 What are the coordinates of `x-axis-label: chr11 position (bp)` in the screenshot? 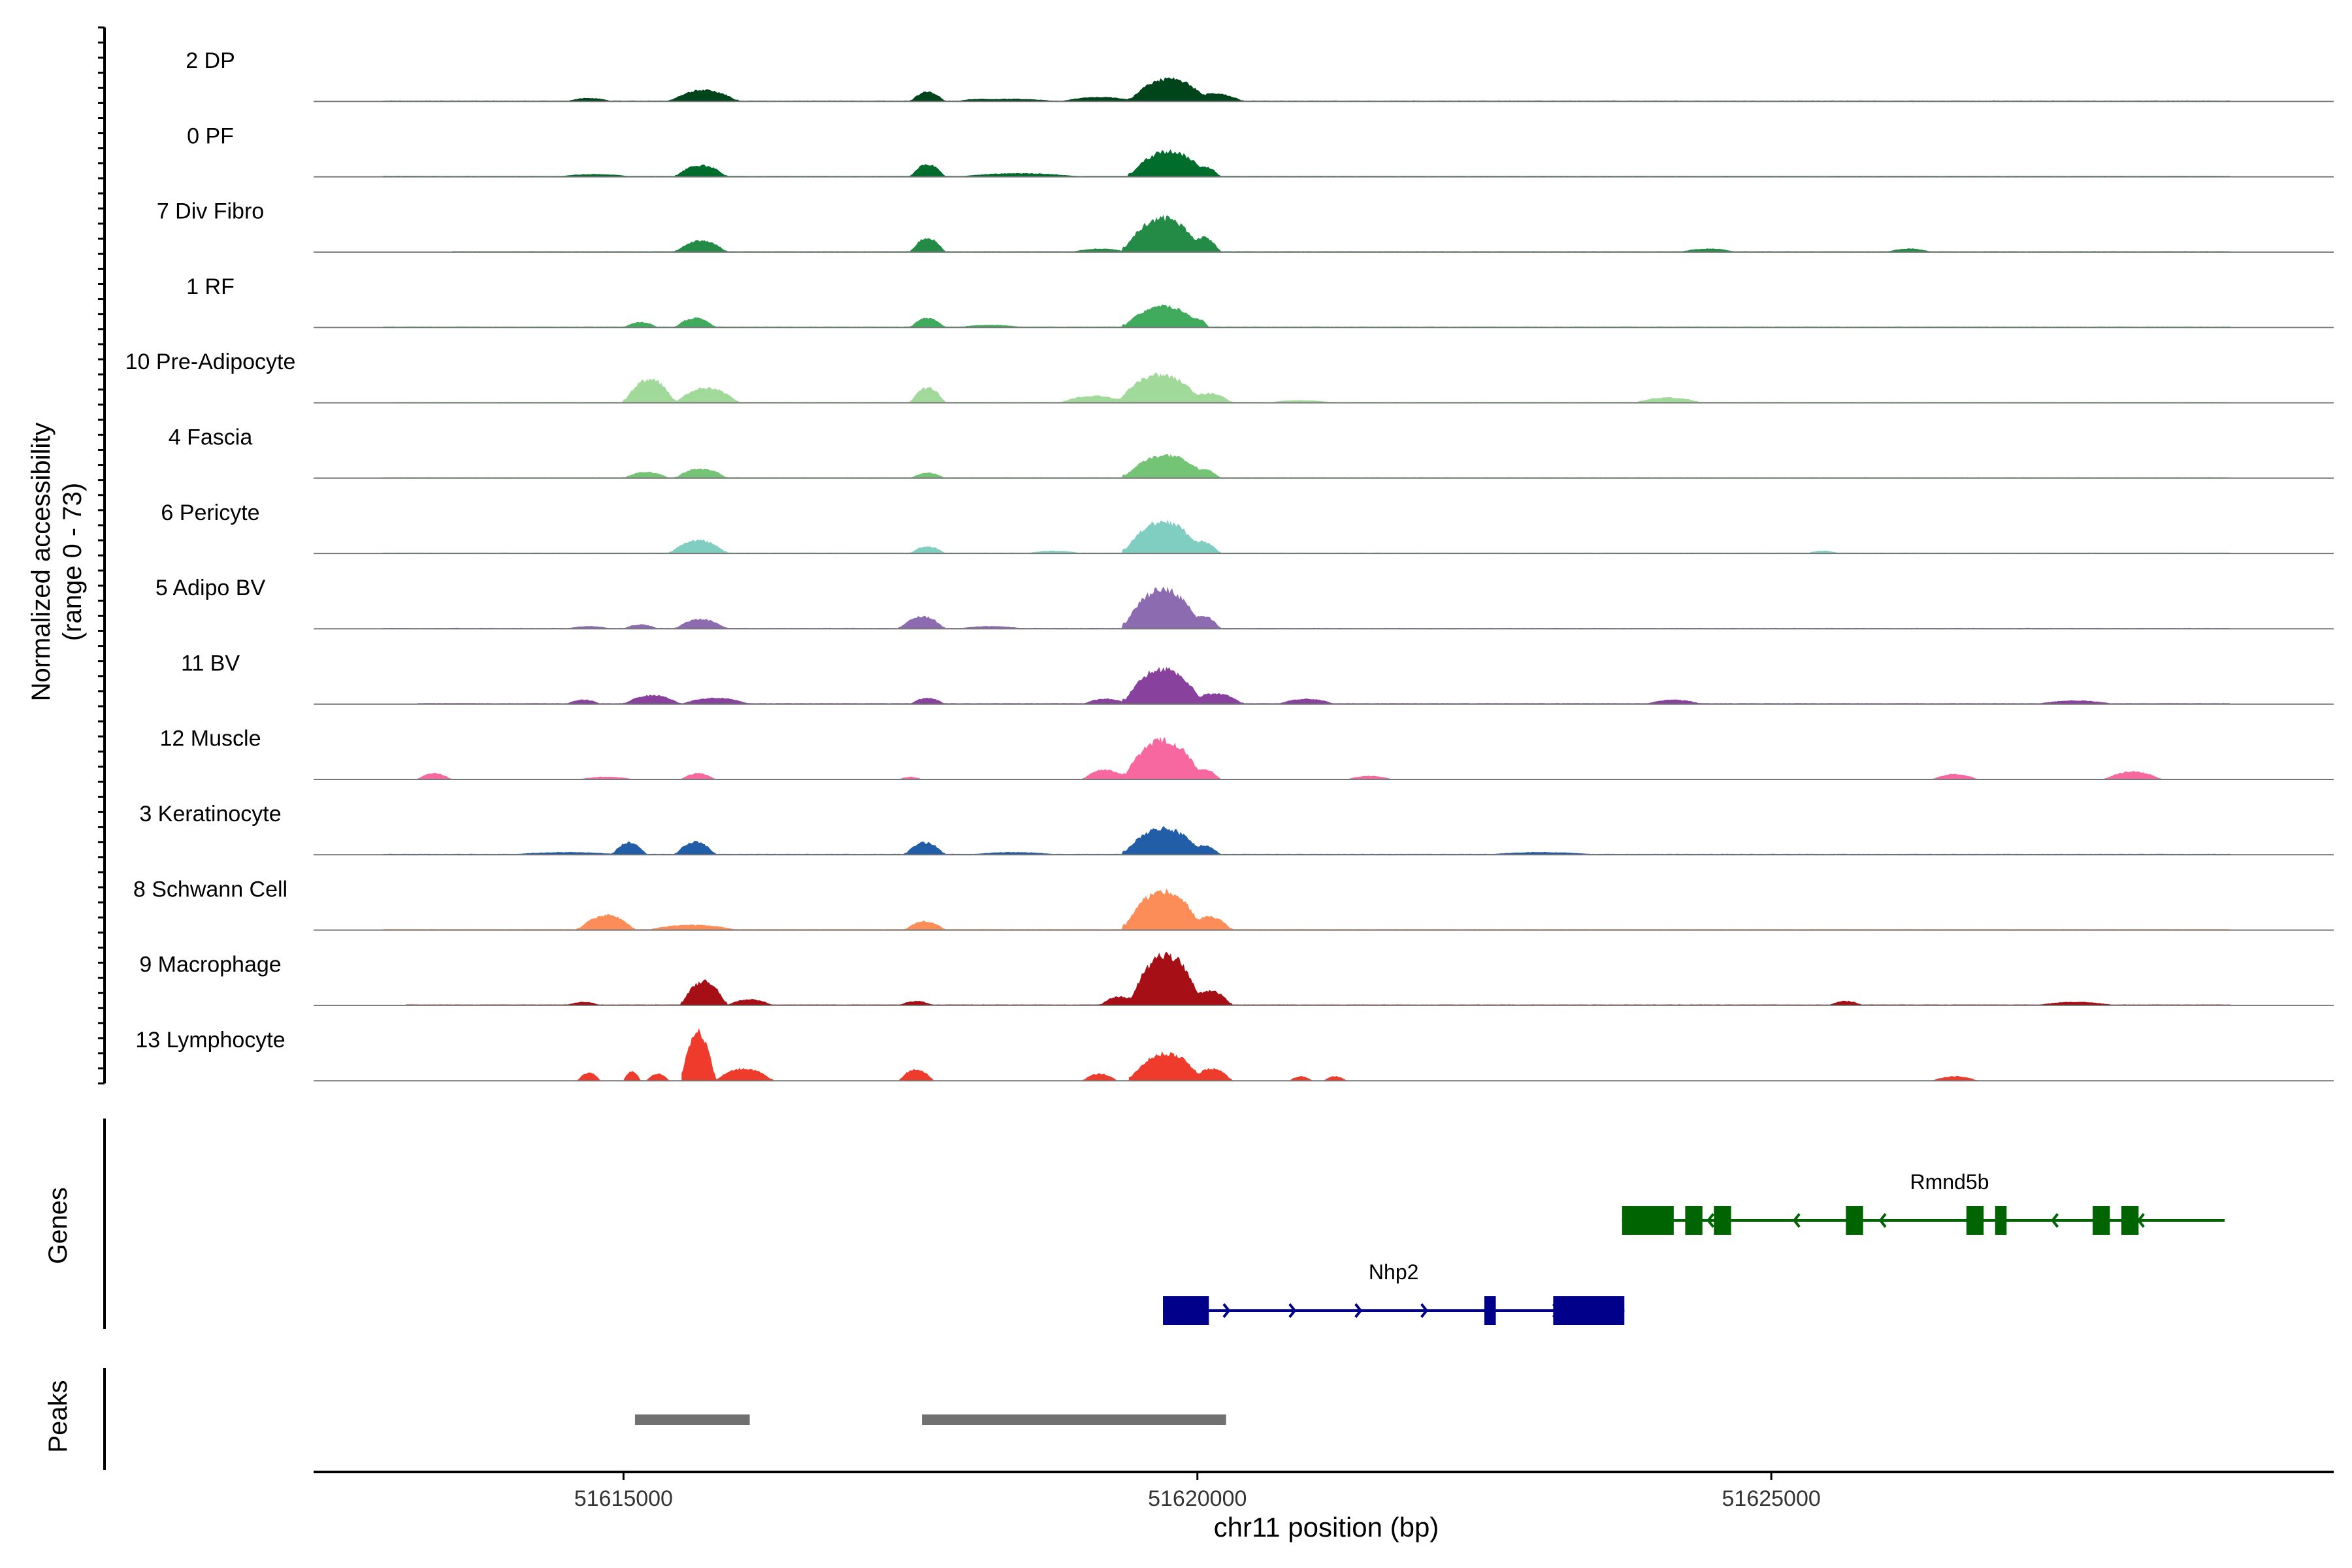 It's located at (1326, 1527).